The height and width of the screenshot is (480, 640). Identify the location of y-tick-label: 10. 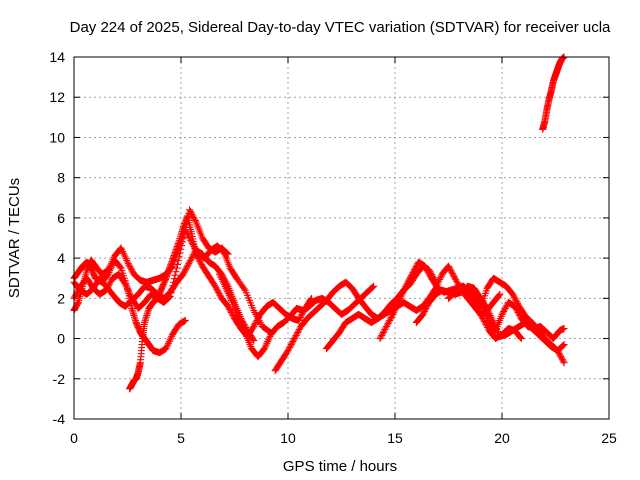
(57, 137).